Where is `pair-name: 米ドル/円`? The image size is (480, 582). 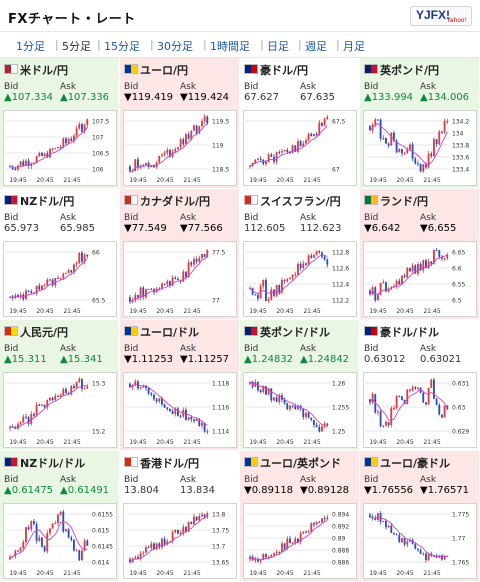
pair-name: 米ドル/円 is located at coordinates (44, 70).